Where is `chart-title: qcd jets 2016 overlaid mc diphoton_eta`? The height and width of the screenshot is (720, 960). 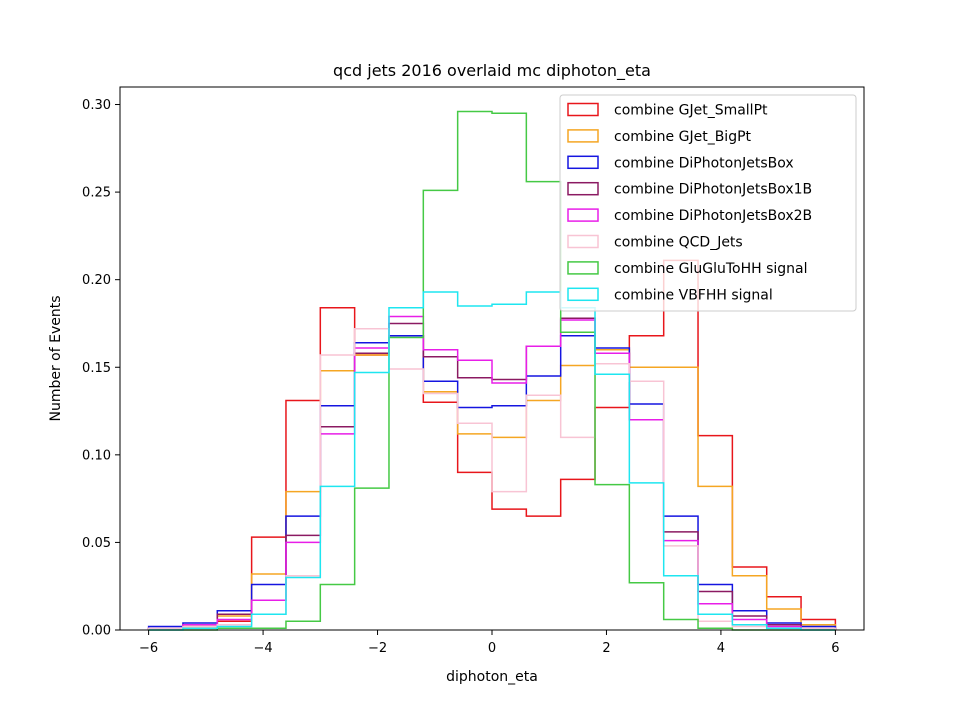 chart-title: qcd jets 2016 overlaid mc diphoton_eta is located at coordinates (492, 71).